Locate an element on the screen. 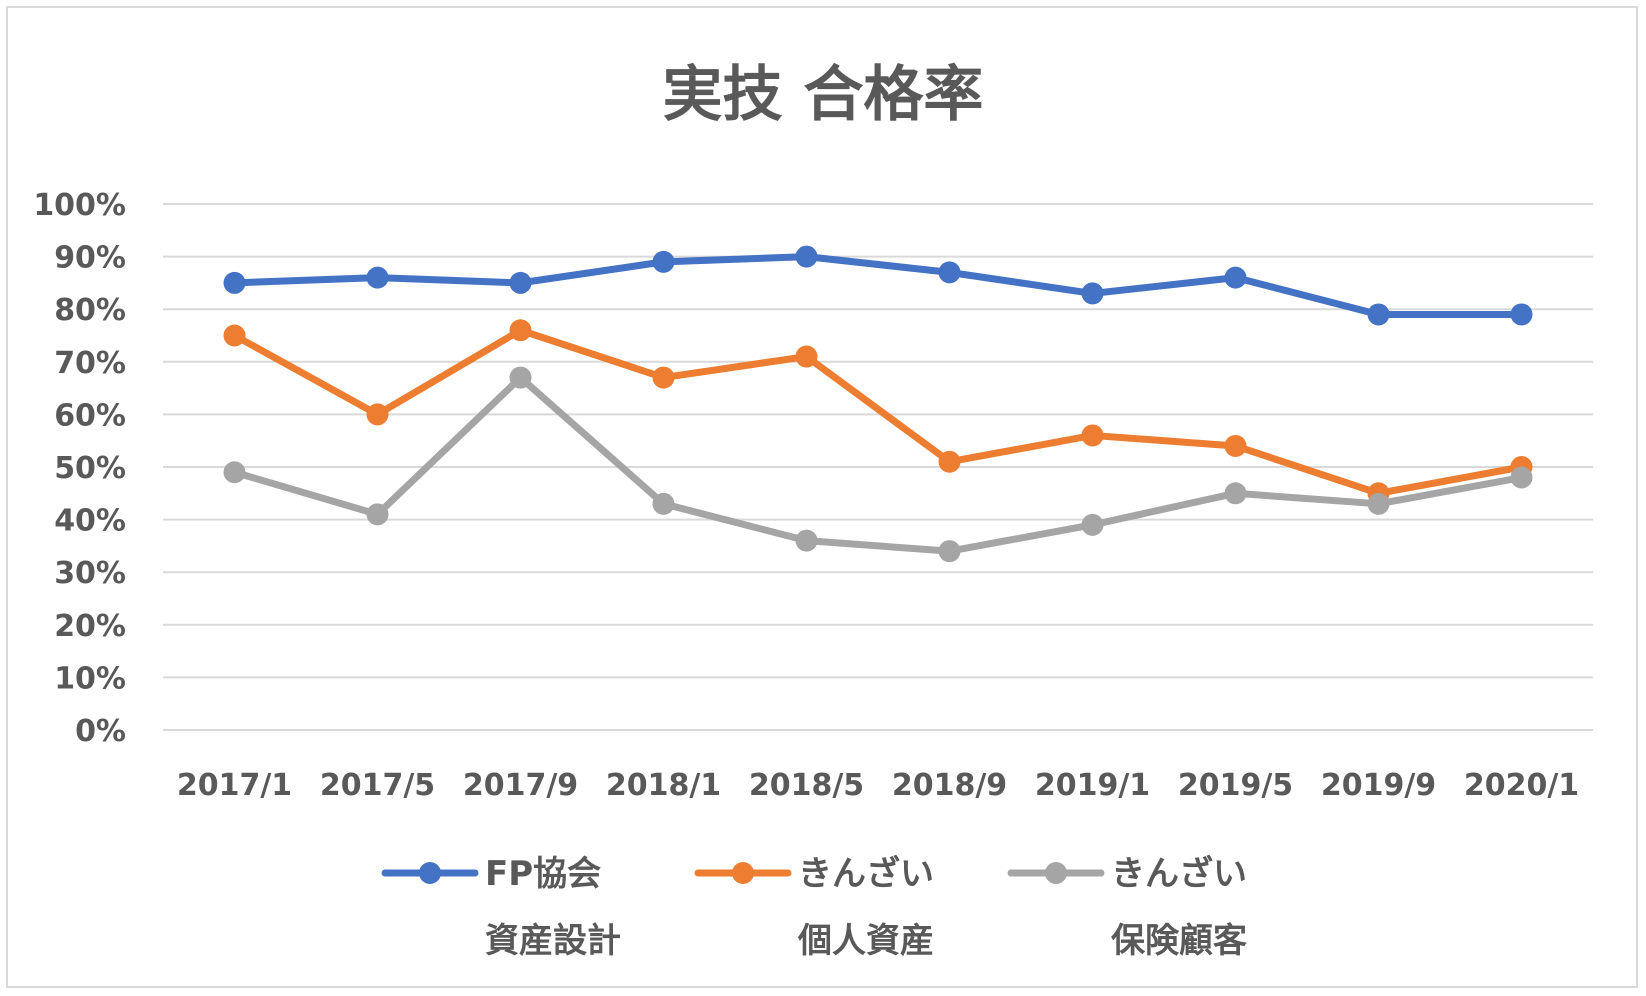 Image resolution: width=1646 pixels, height=996 pixels. x-tick-label: 2017/1 is located at coordinates (234, 785).